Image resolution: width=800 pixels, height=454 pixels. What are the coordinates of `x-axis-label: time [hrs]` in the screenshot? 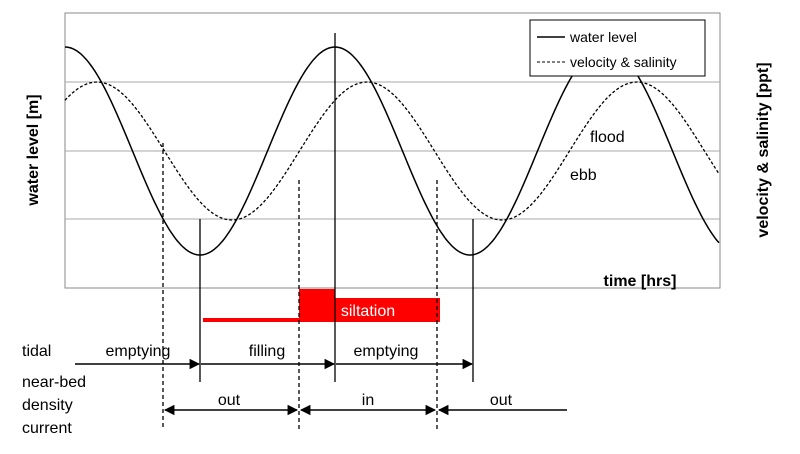 It's located at (640, 281).